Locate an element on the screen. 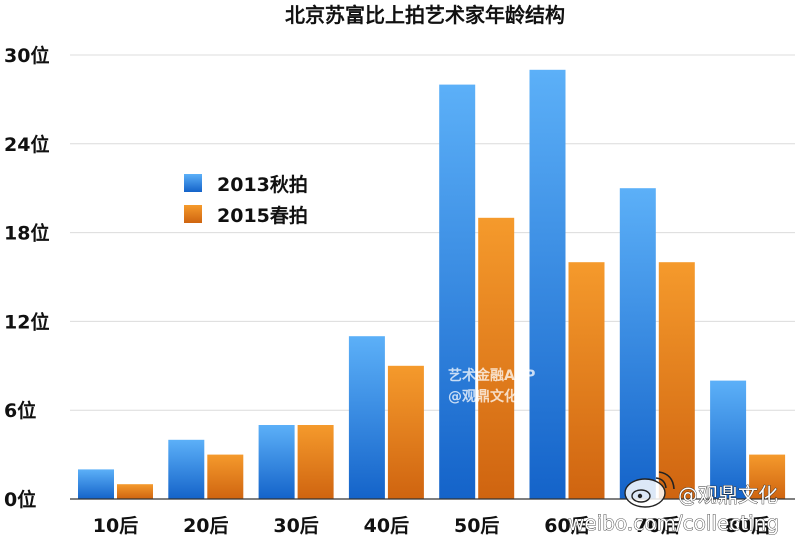 The height and width of the screenshot is (541, 795). y-tick-label: 18位 is located at coordinates (26, 233).